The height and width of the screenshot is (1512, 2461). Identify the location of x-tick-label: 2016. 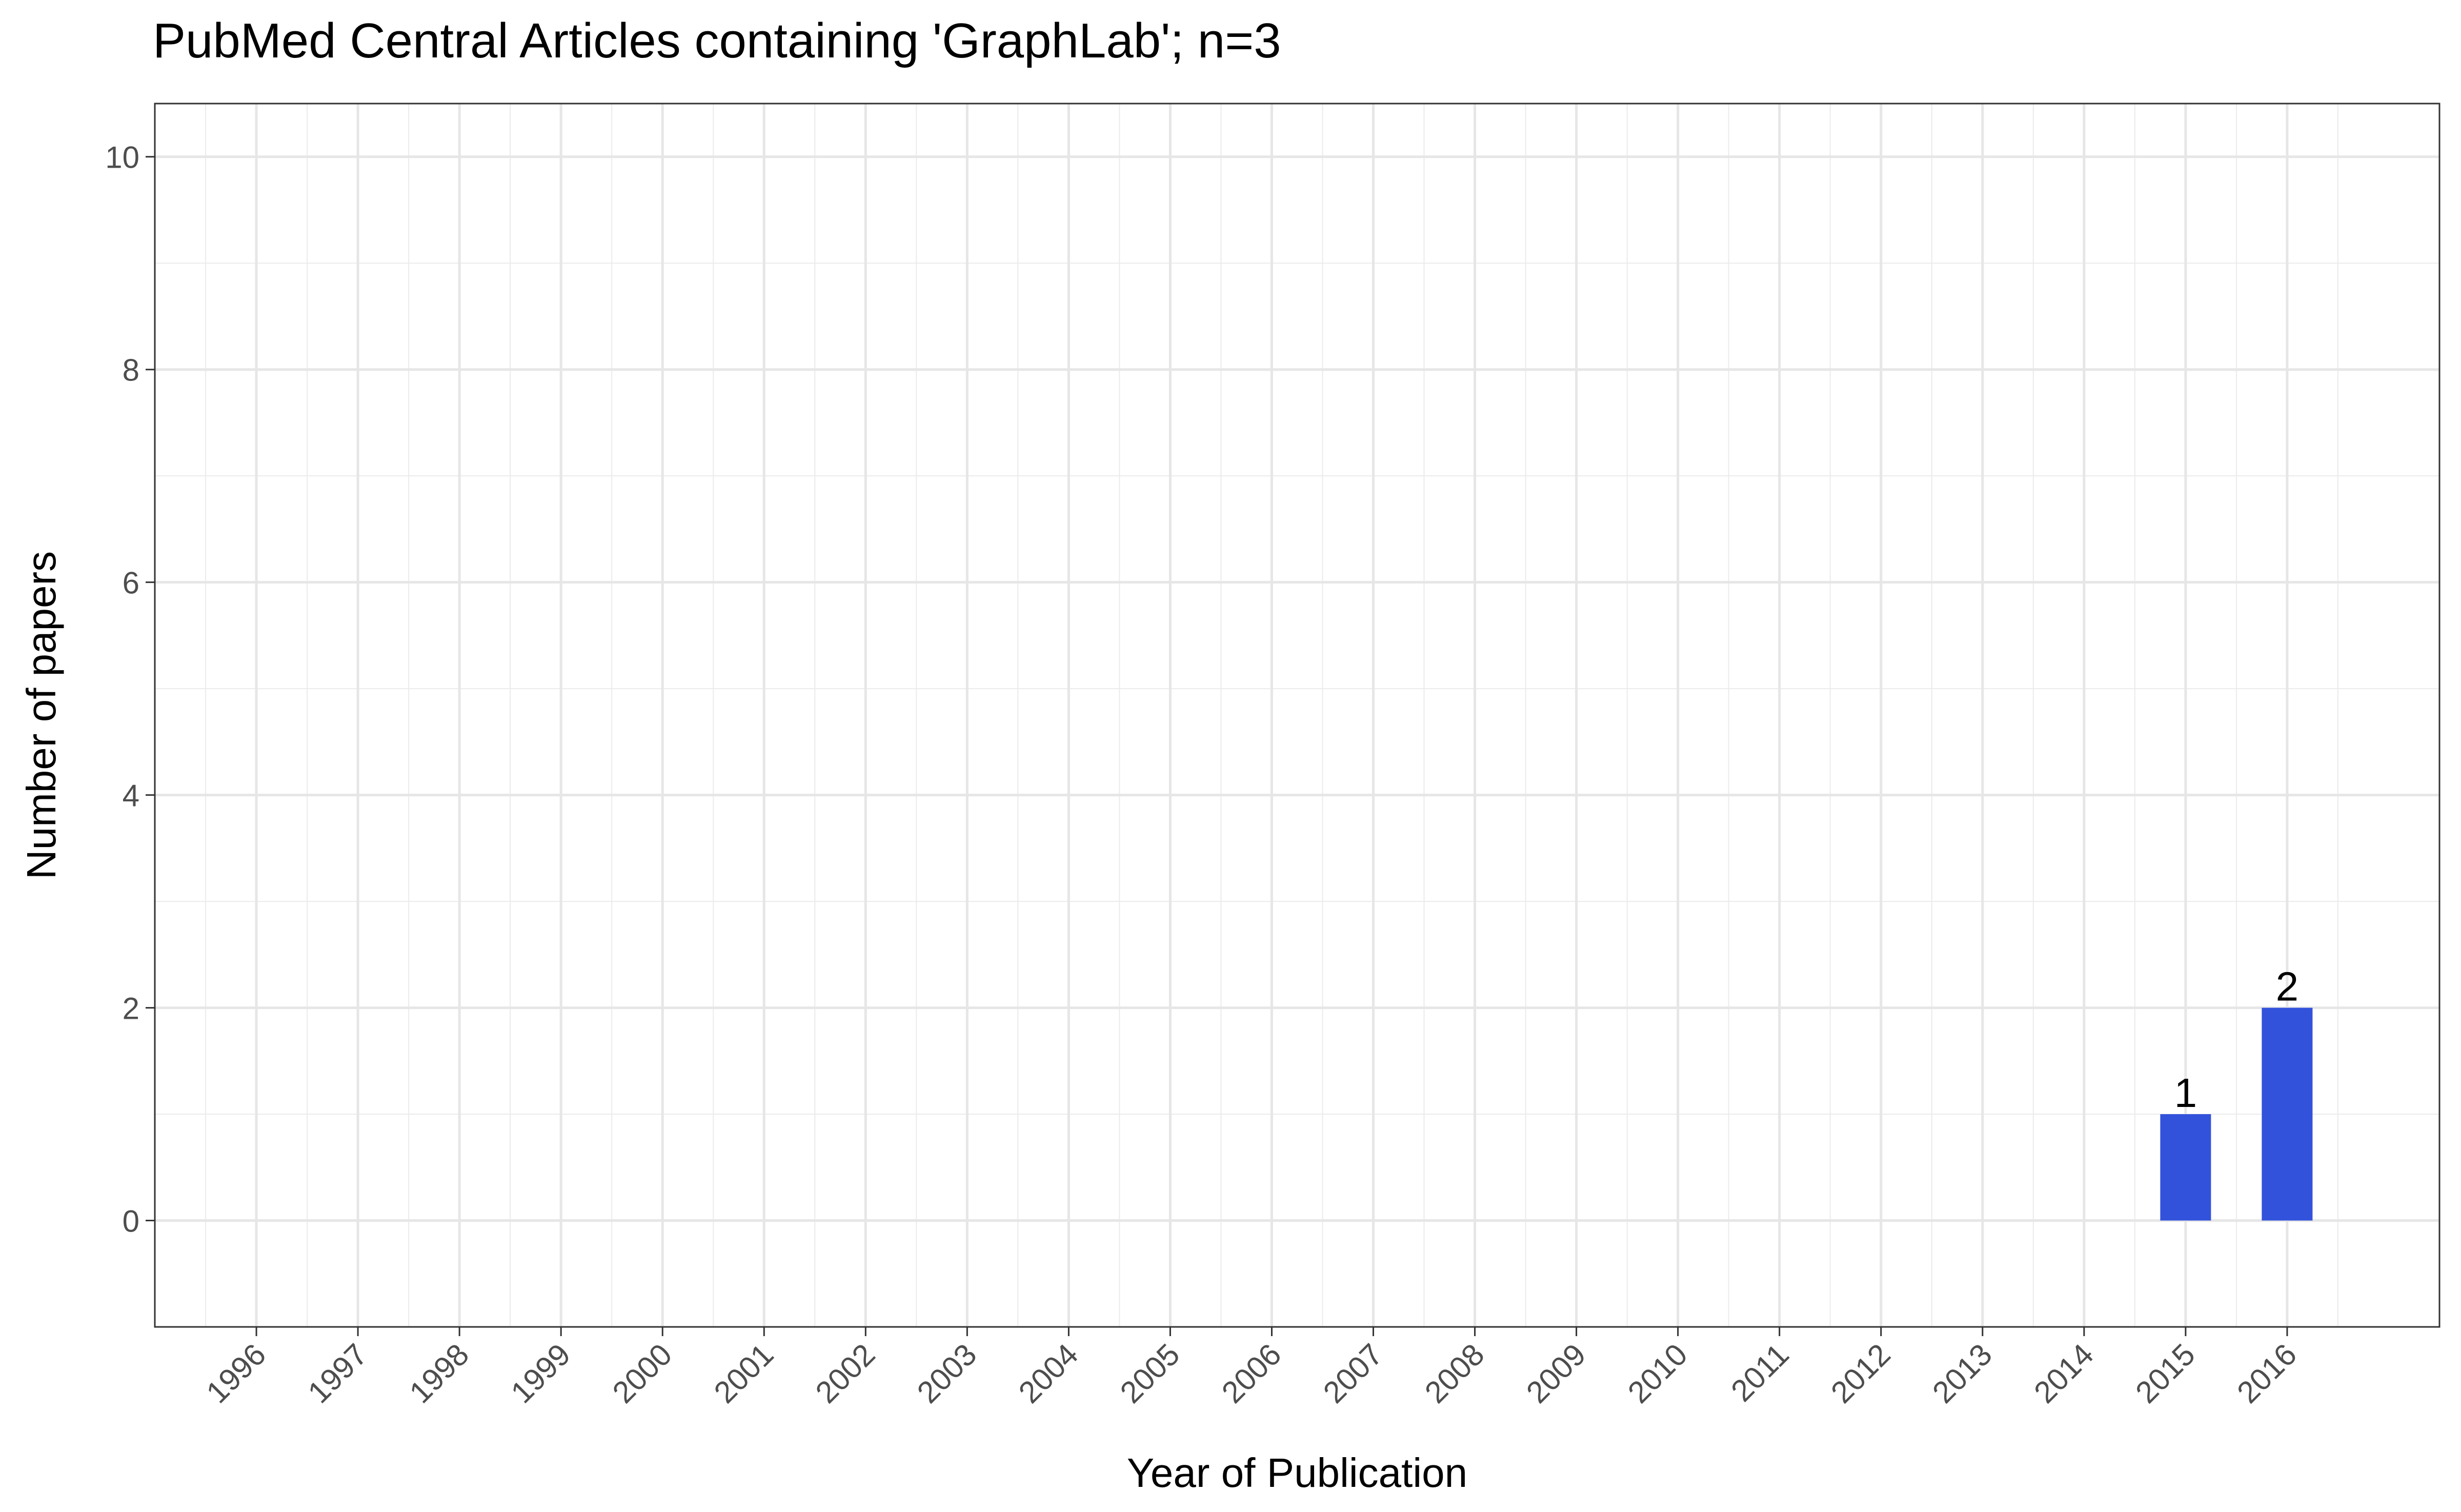
(2266, 1373).